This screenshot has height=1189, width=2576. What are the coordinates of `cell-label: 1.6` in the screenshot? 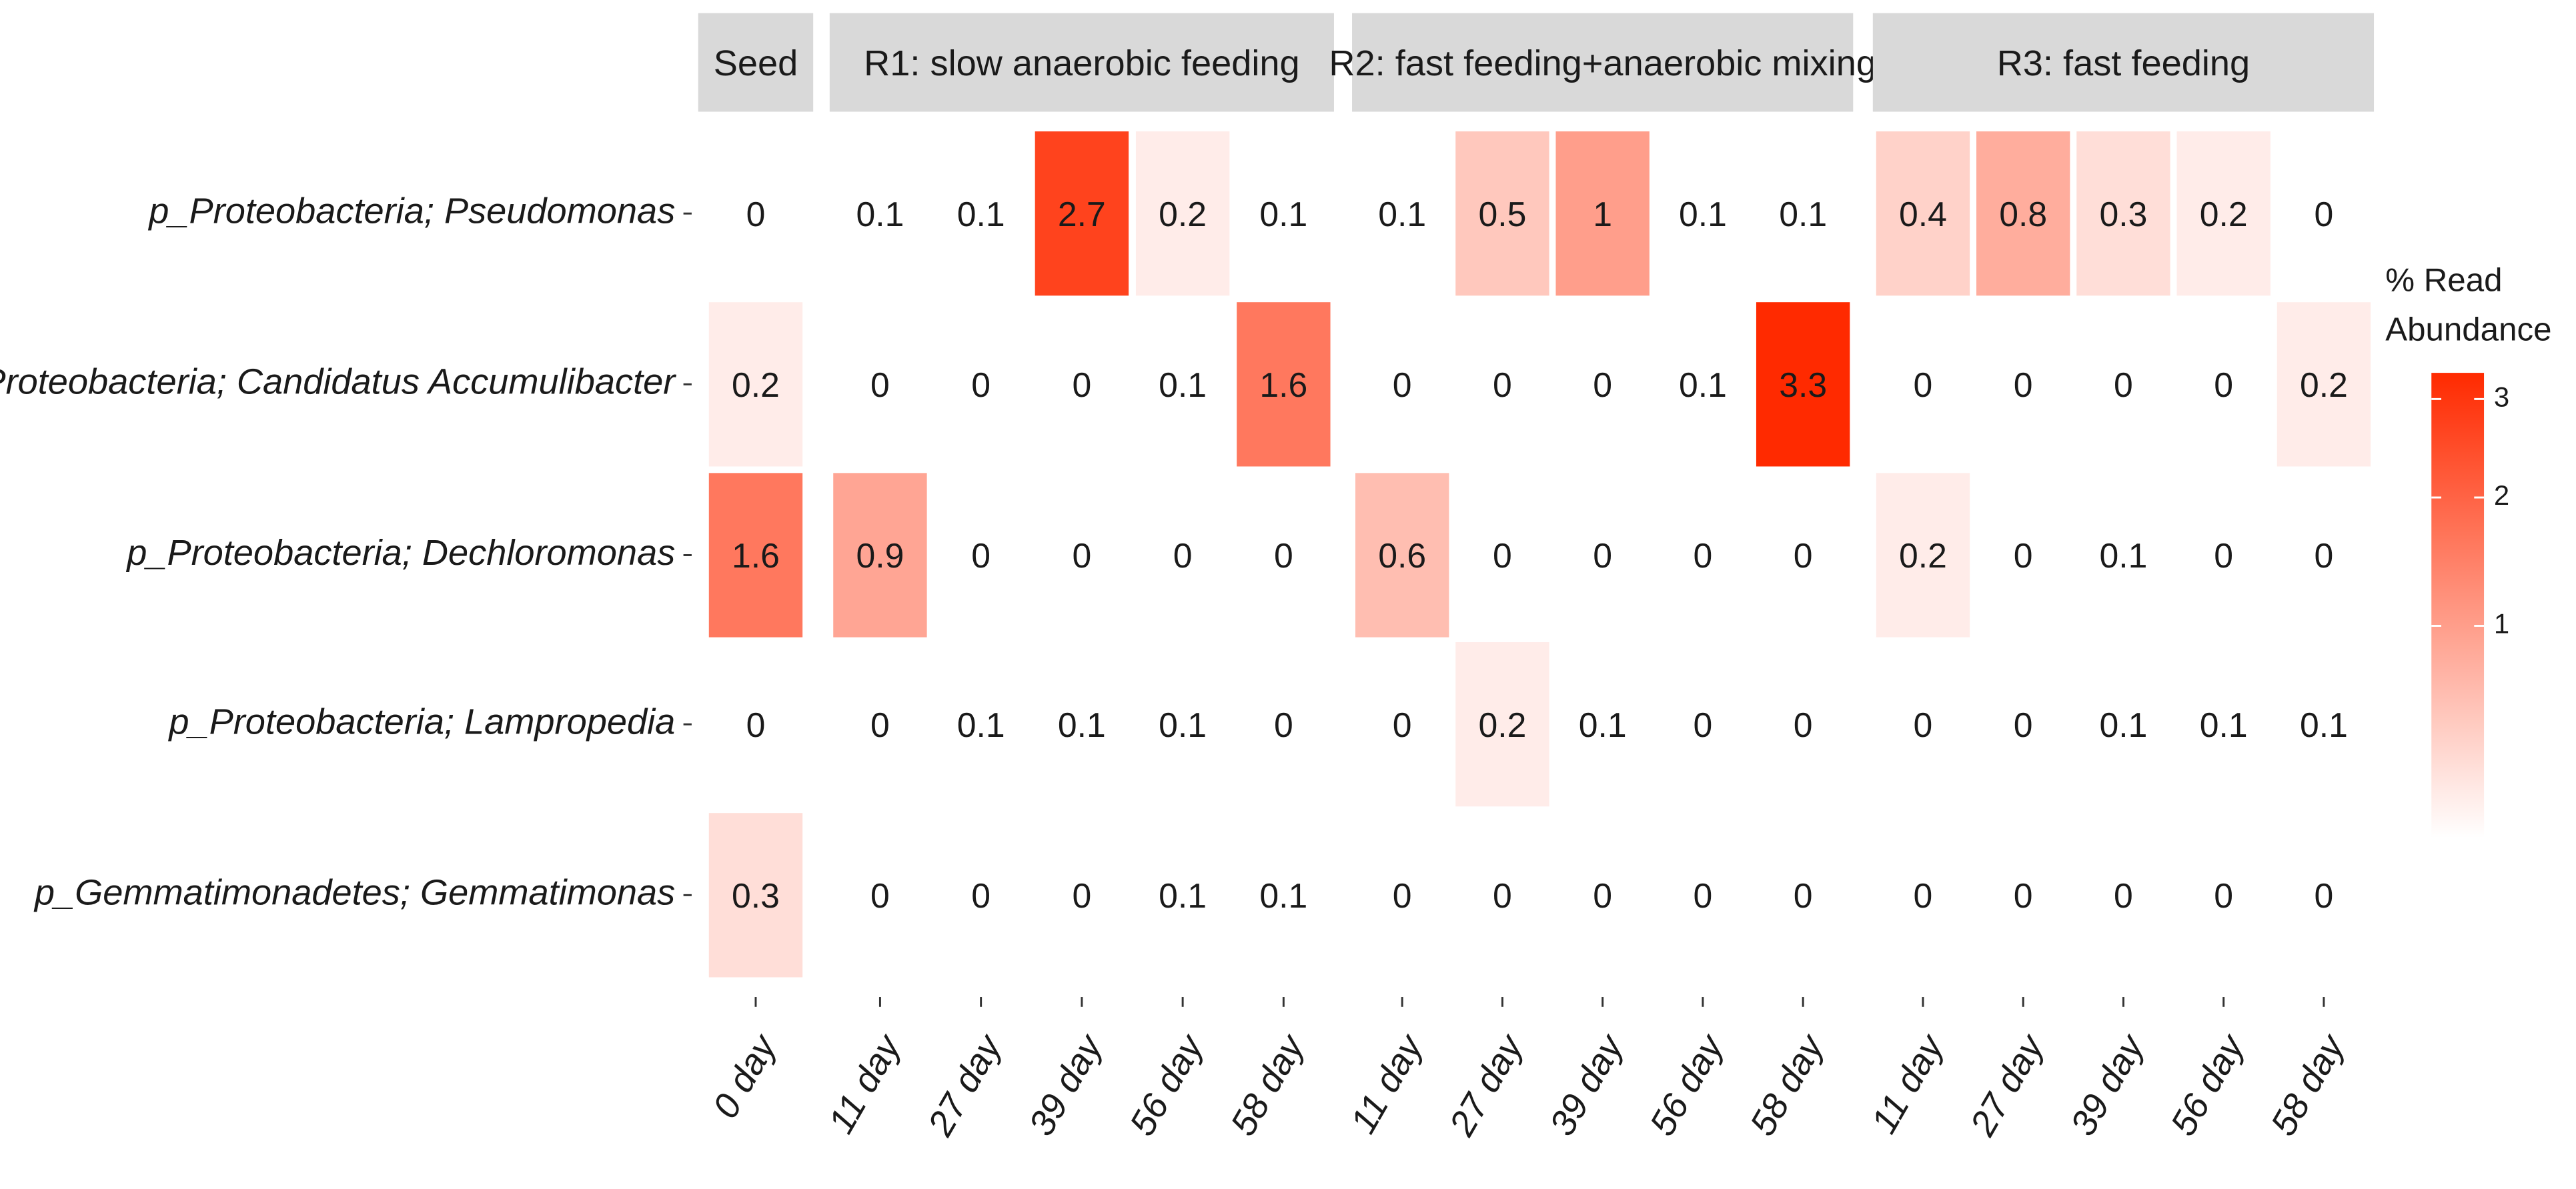 It's located at (756, 555).